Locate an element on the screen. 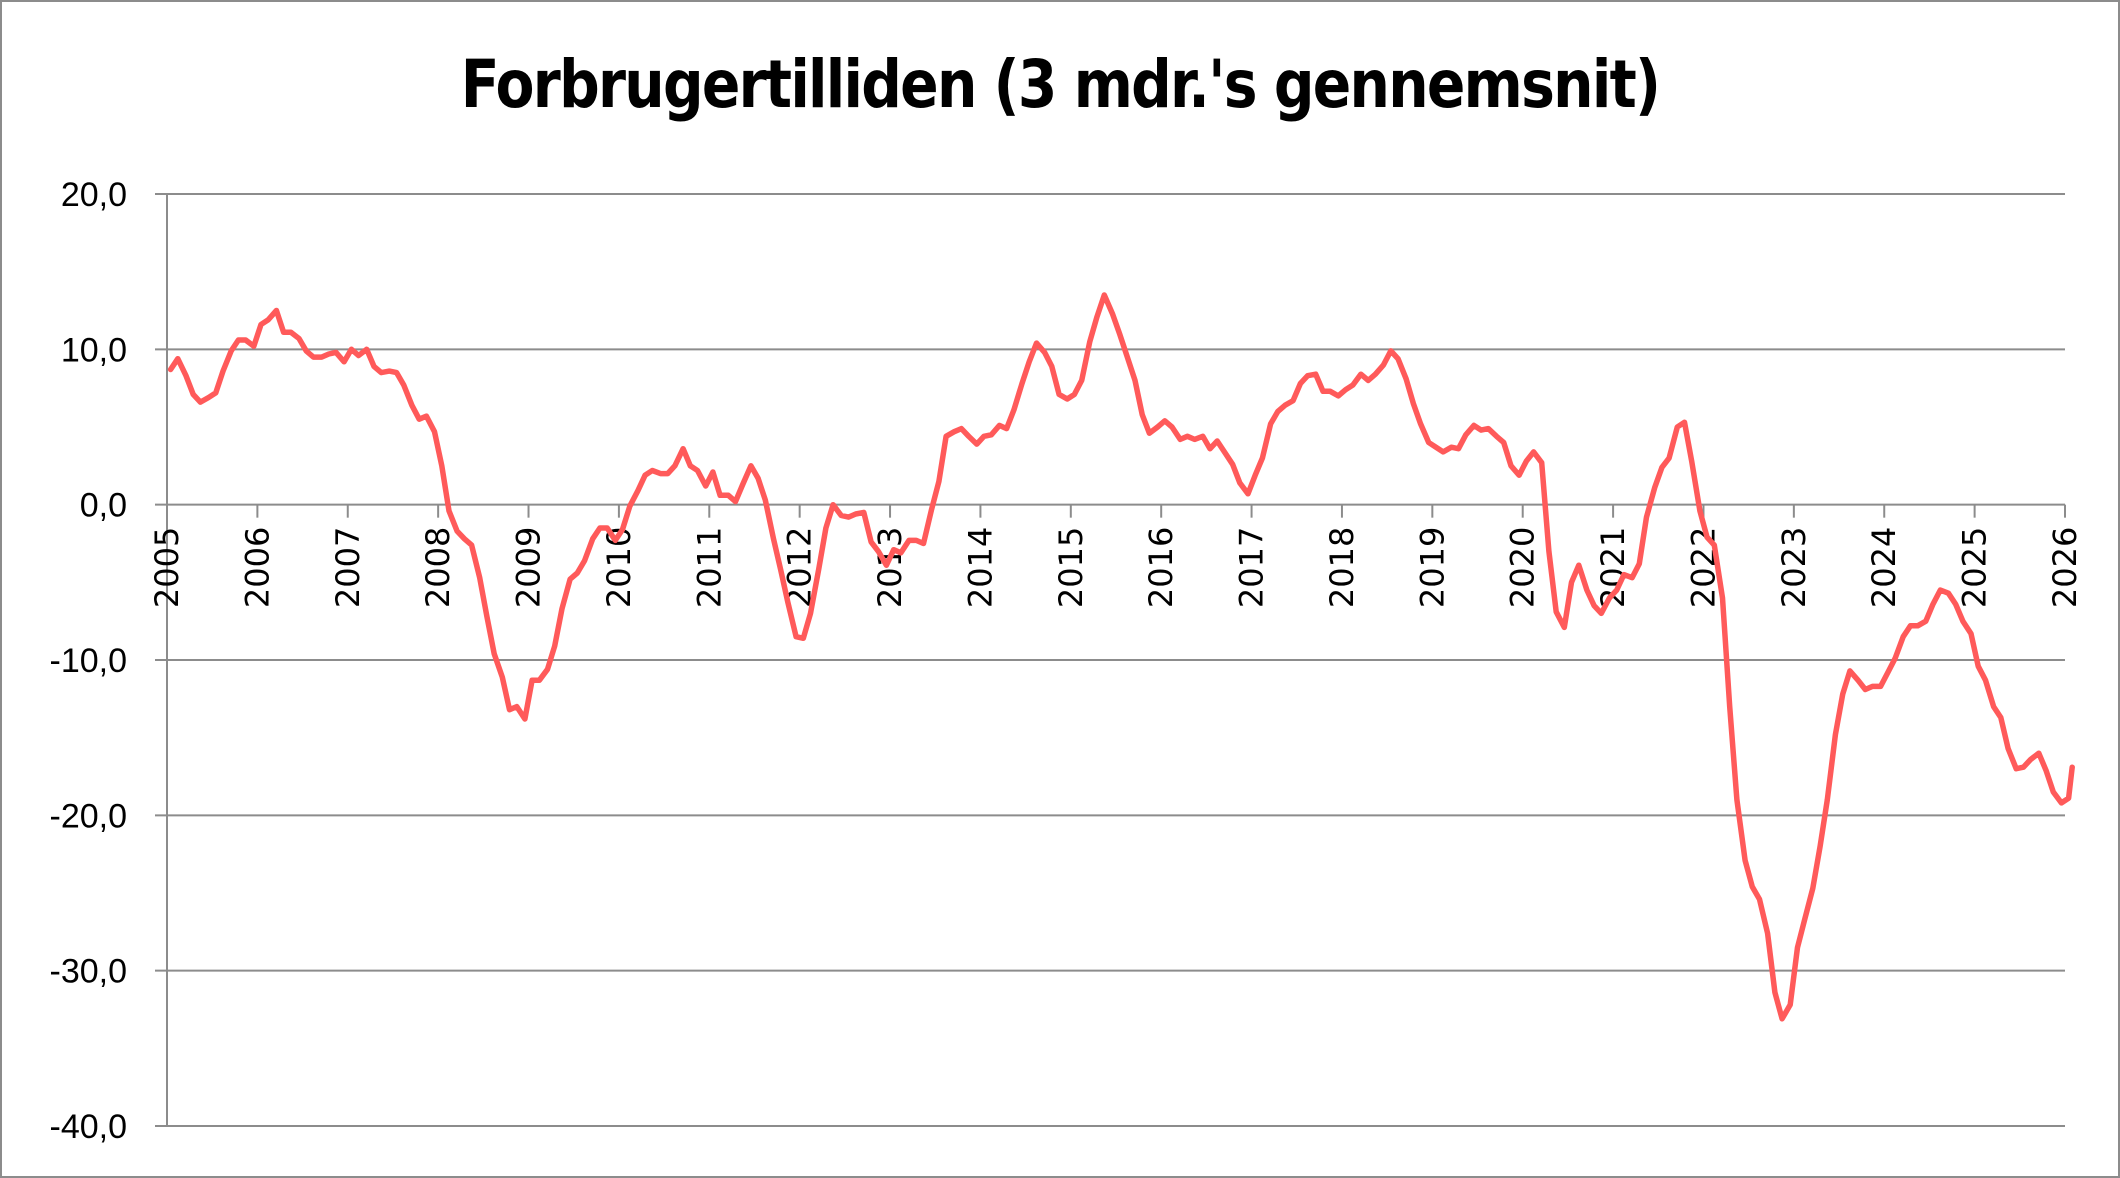  y-axis: 20,0 10,0 0,0 -10,0 -20,0 -30,0 -40,0 is located at coordinates (109, 661).